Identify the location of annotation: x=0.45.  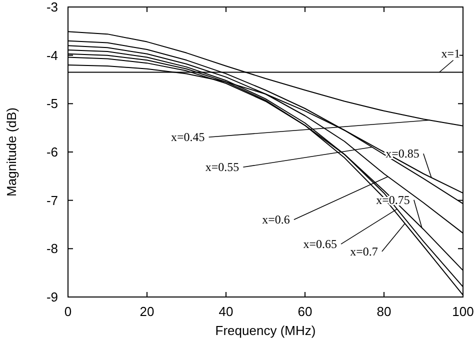
(188, 137).